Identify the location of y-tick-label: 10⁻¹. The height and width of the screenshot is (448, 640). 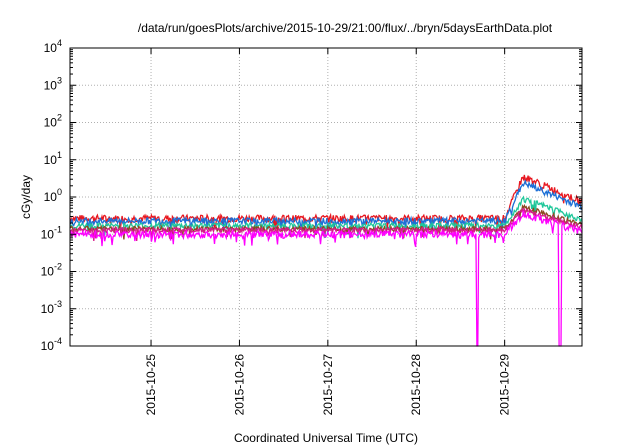
(51, 232).